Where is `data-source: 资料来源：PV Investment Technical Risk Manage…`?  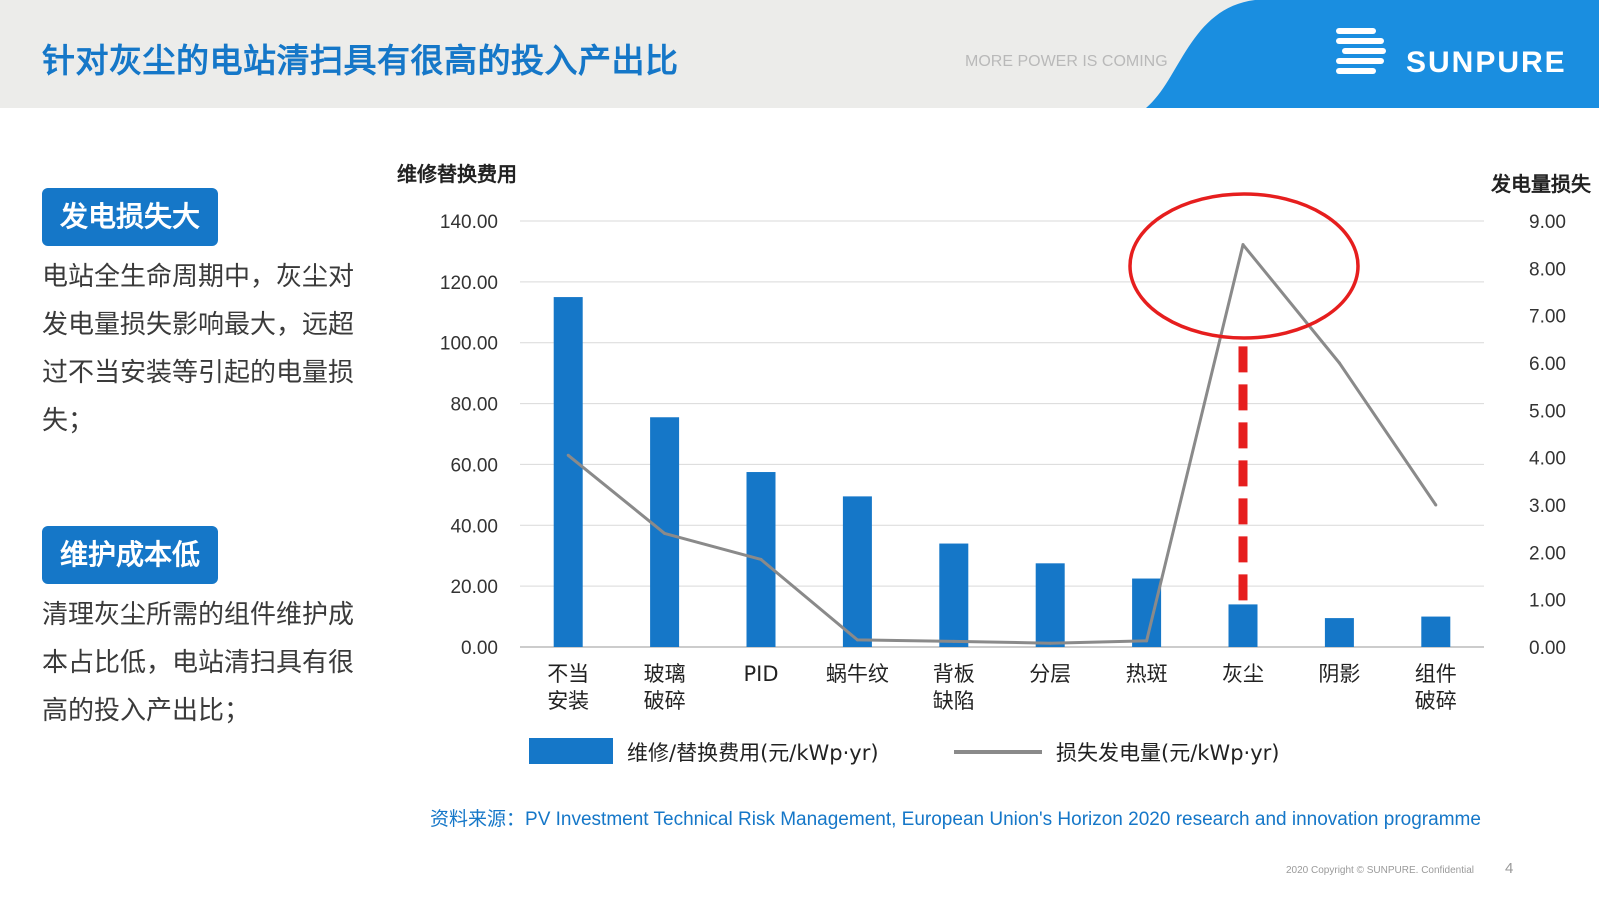 data-source: 资料来源：PV Investment Technical Risk Manage… is located at coordinates (955, 817).